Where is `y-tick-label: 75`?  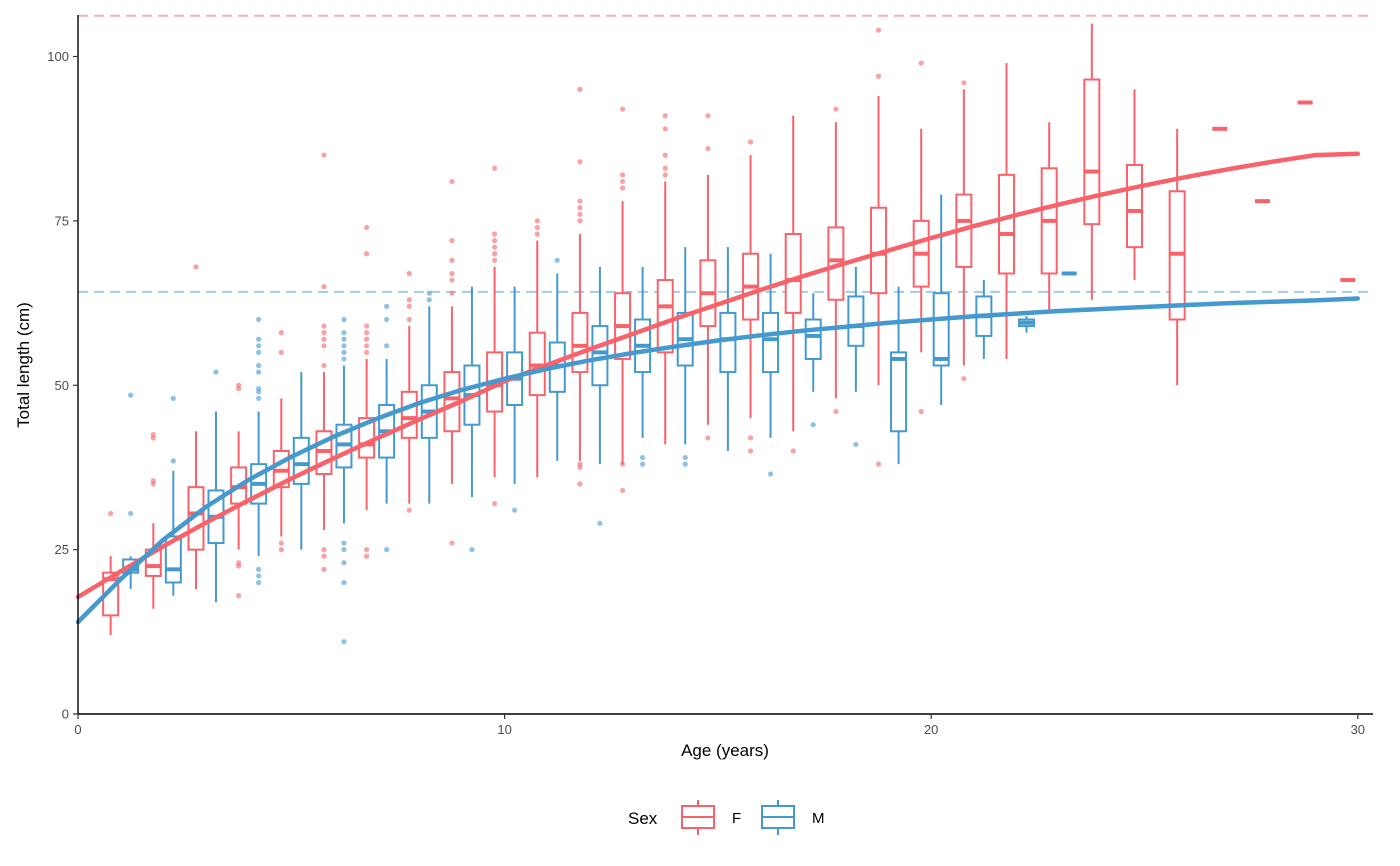
y-tick-label: 75 is located at coordinates (62, 220).